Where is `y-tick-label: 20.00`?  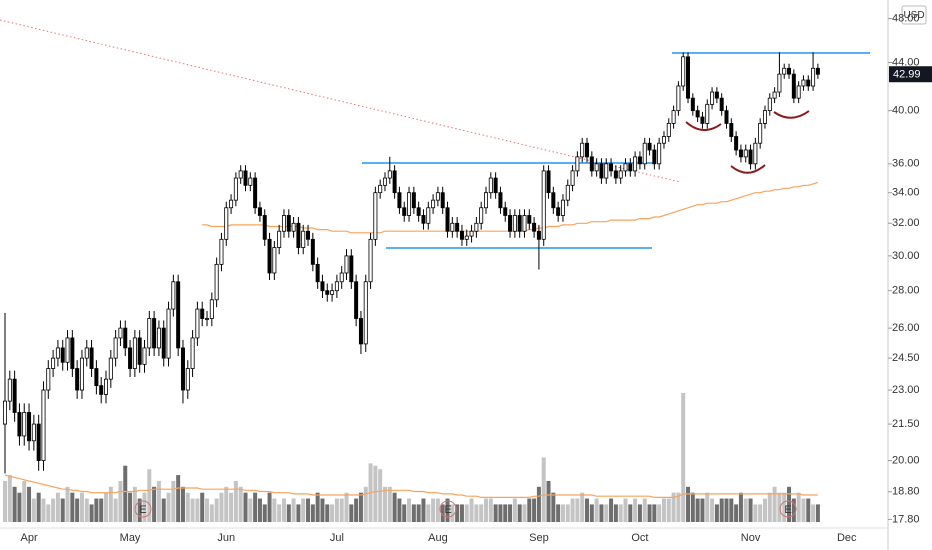
y-tick-label: 20.00 is located at coordinates (906, 460).